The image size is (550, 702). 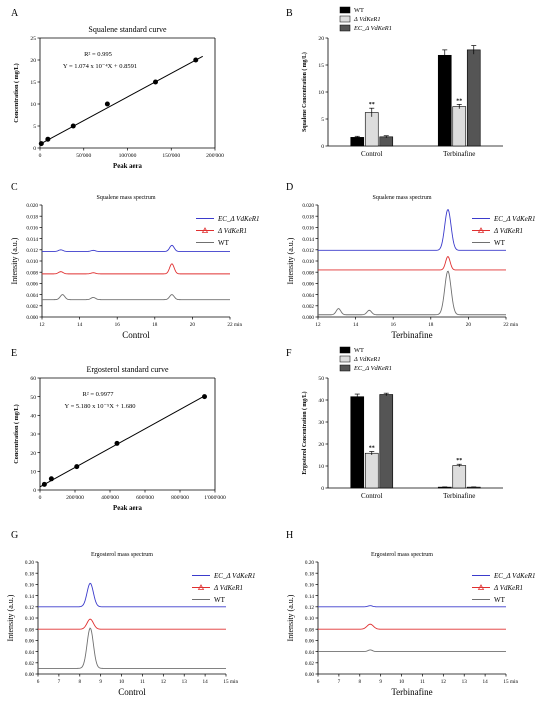 I want to click on y-axis-label: Ergosterol Concentration ( mg/L), so click(x=304, y=432).